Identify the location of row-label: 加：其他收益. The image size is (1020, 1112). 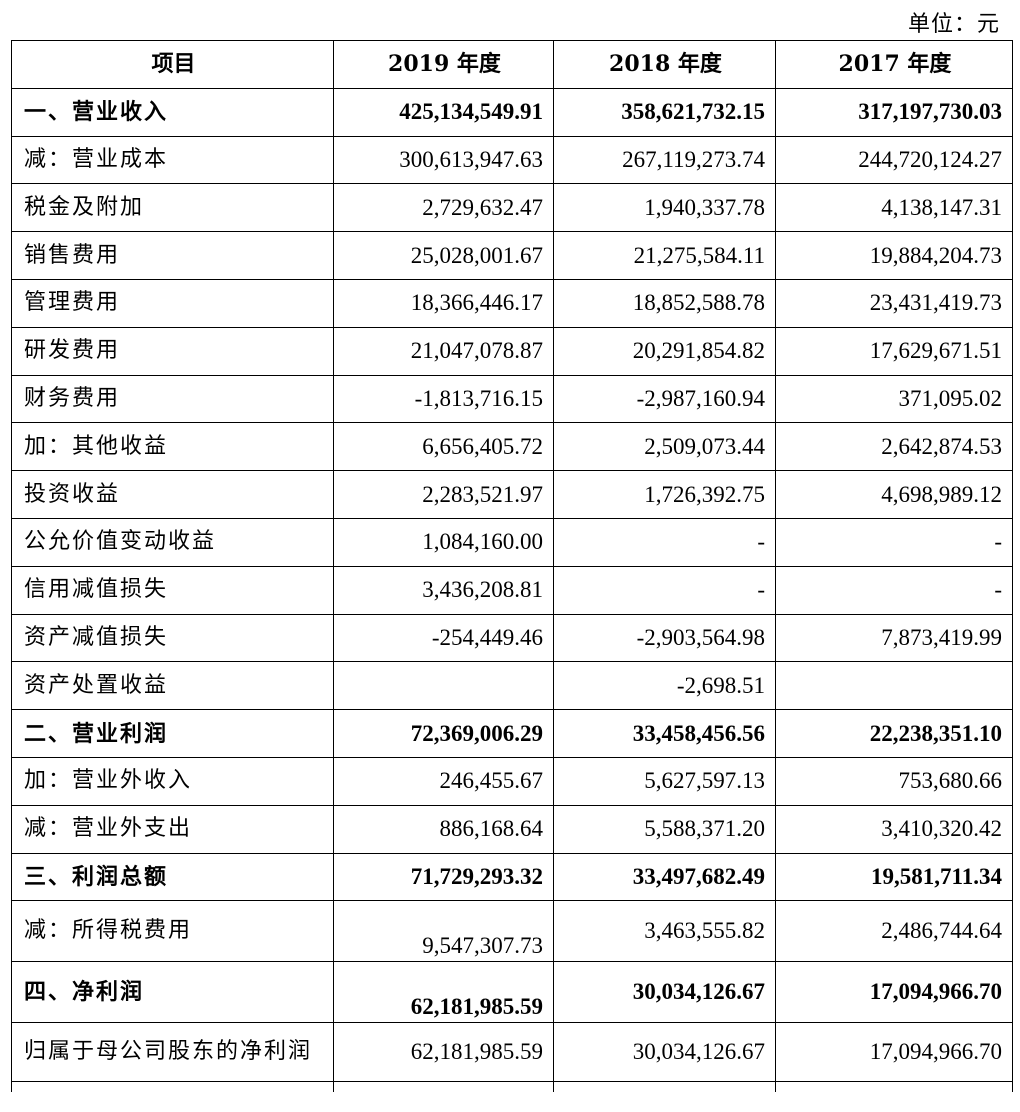
(172, 447).